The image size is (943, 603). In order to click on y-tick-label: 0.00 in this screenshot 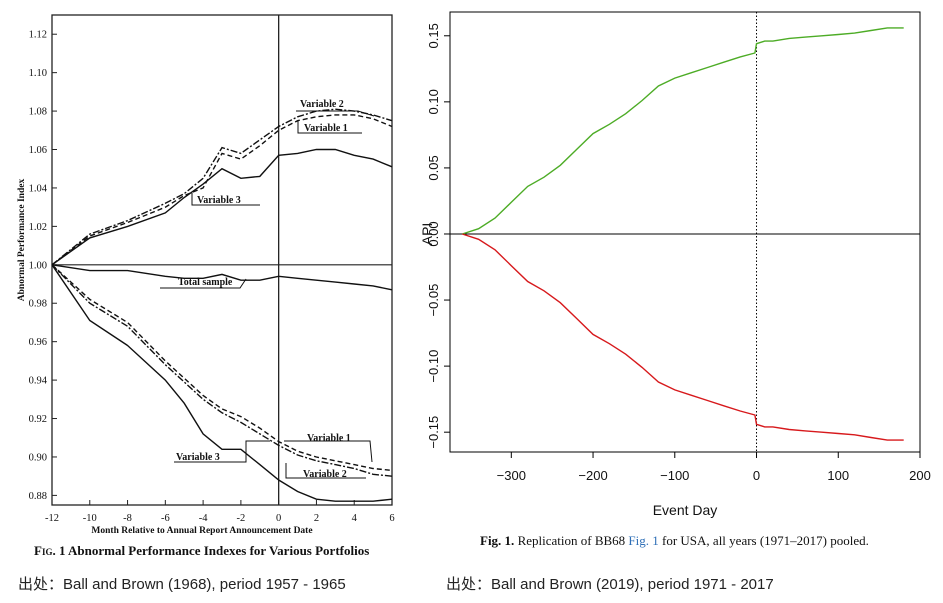, I will do `click(433, 233)`.